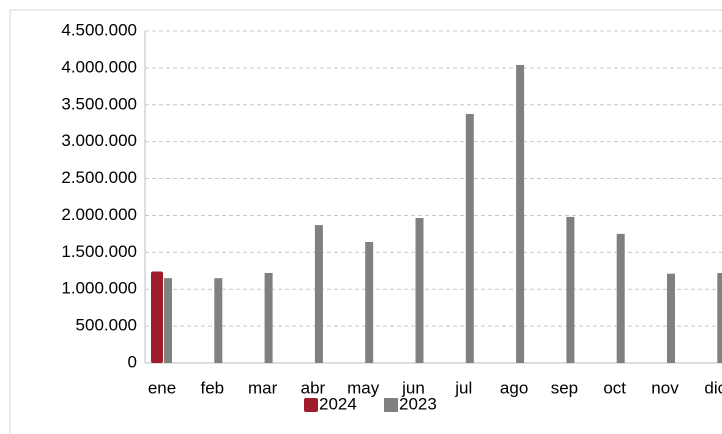  Describe the element at coordinates (99, 29) in the screenshot. I see `y-tick-label: 4.500.000` at that location.